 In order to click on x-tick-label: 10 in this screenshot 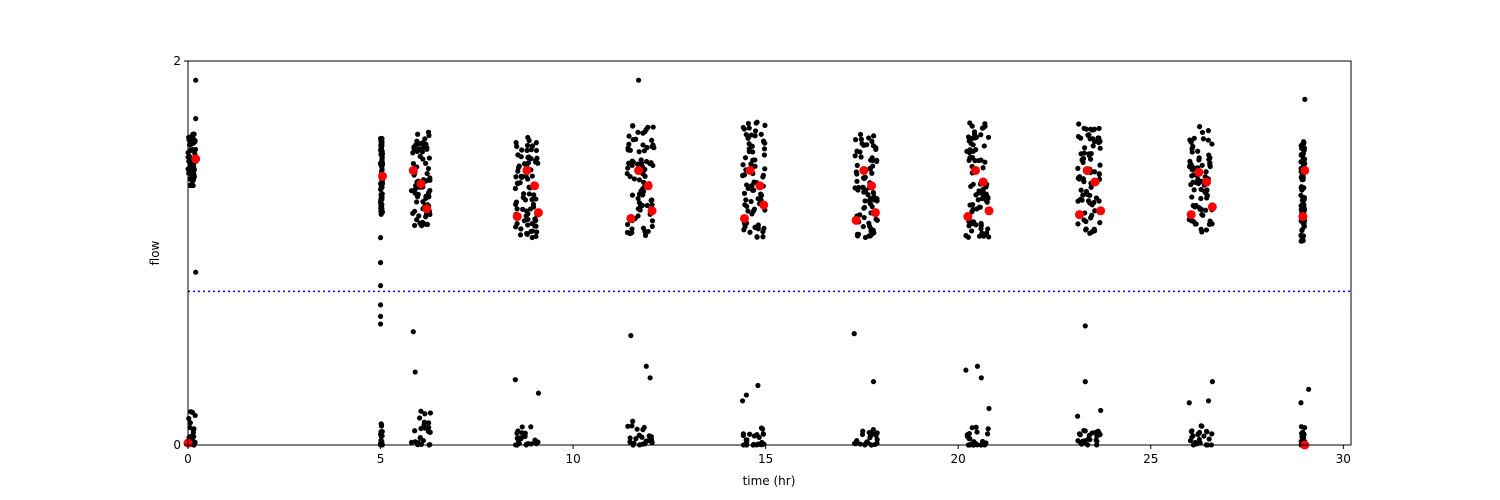, I will do `click(572, 459)`.